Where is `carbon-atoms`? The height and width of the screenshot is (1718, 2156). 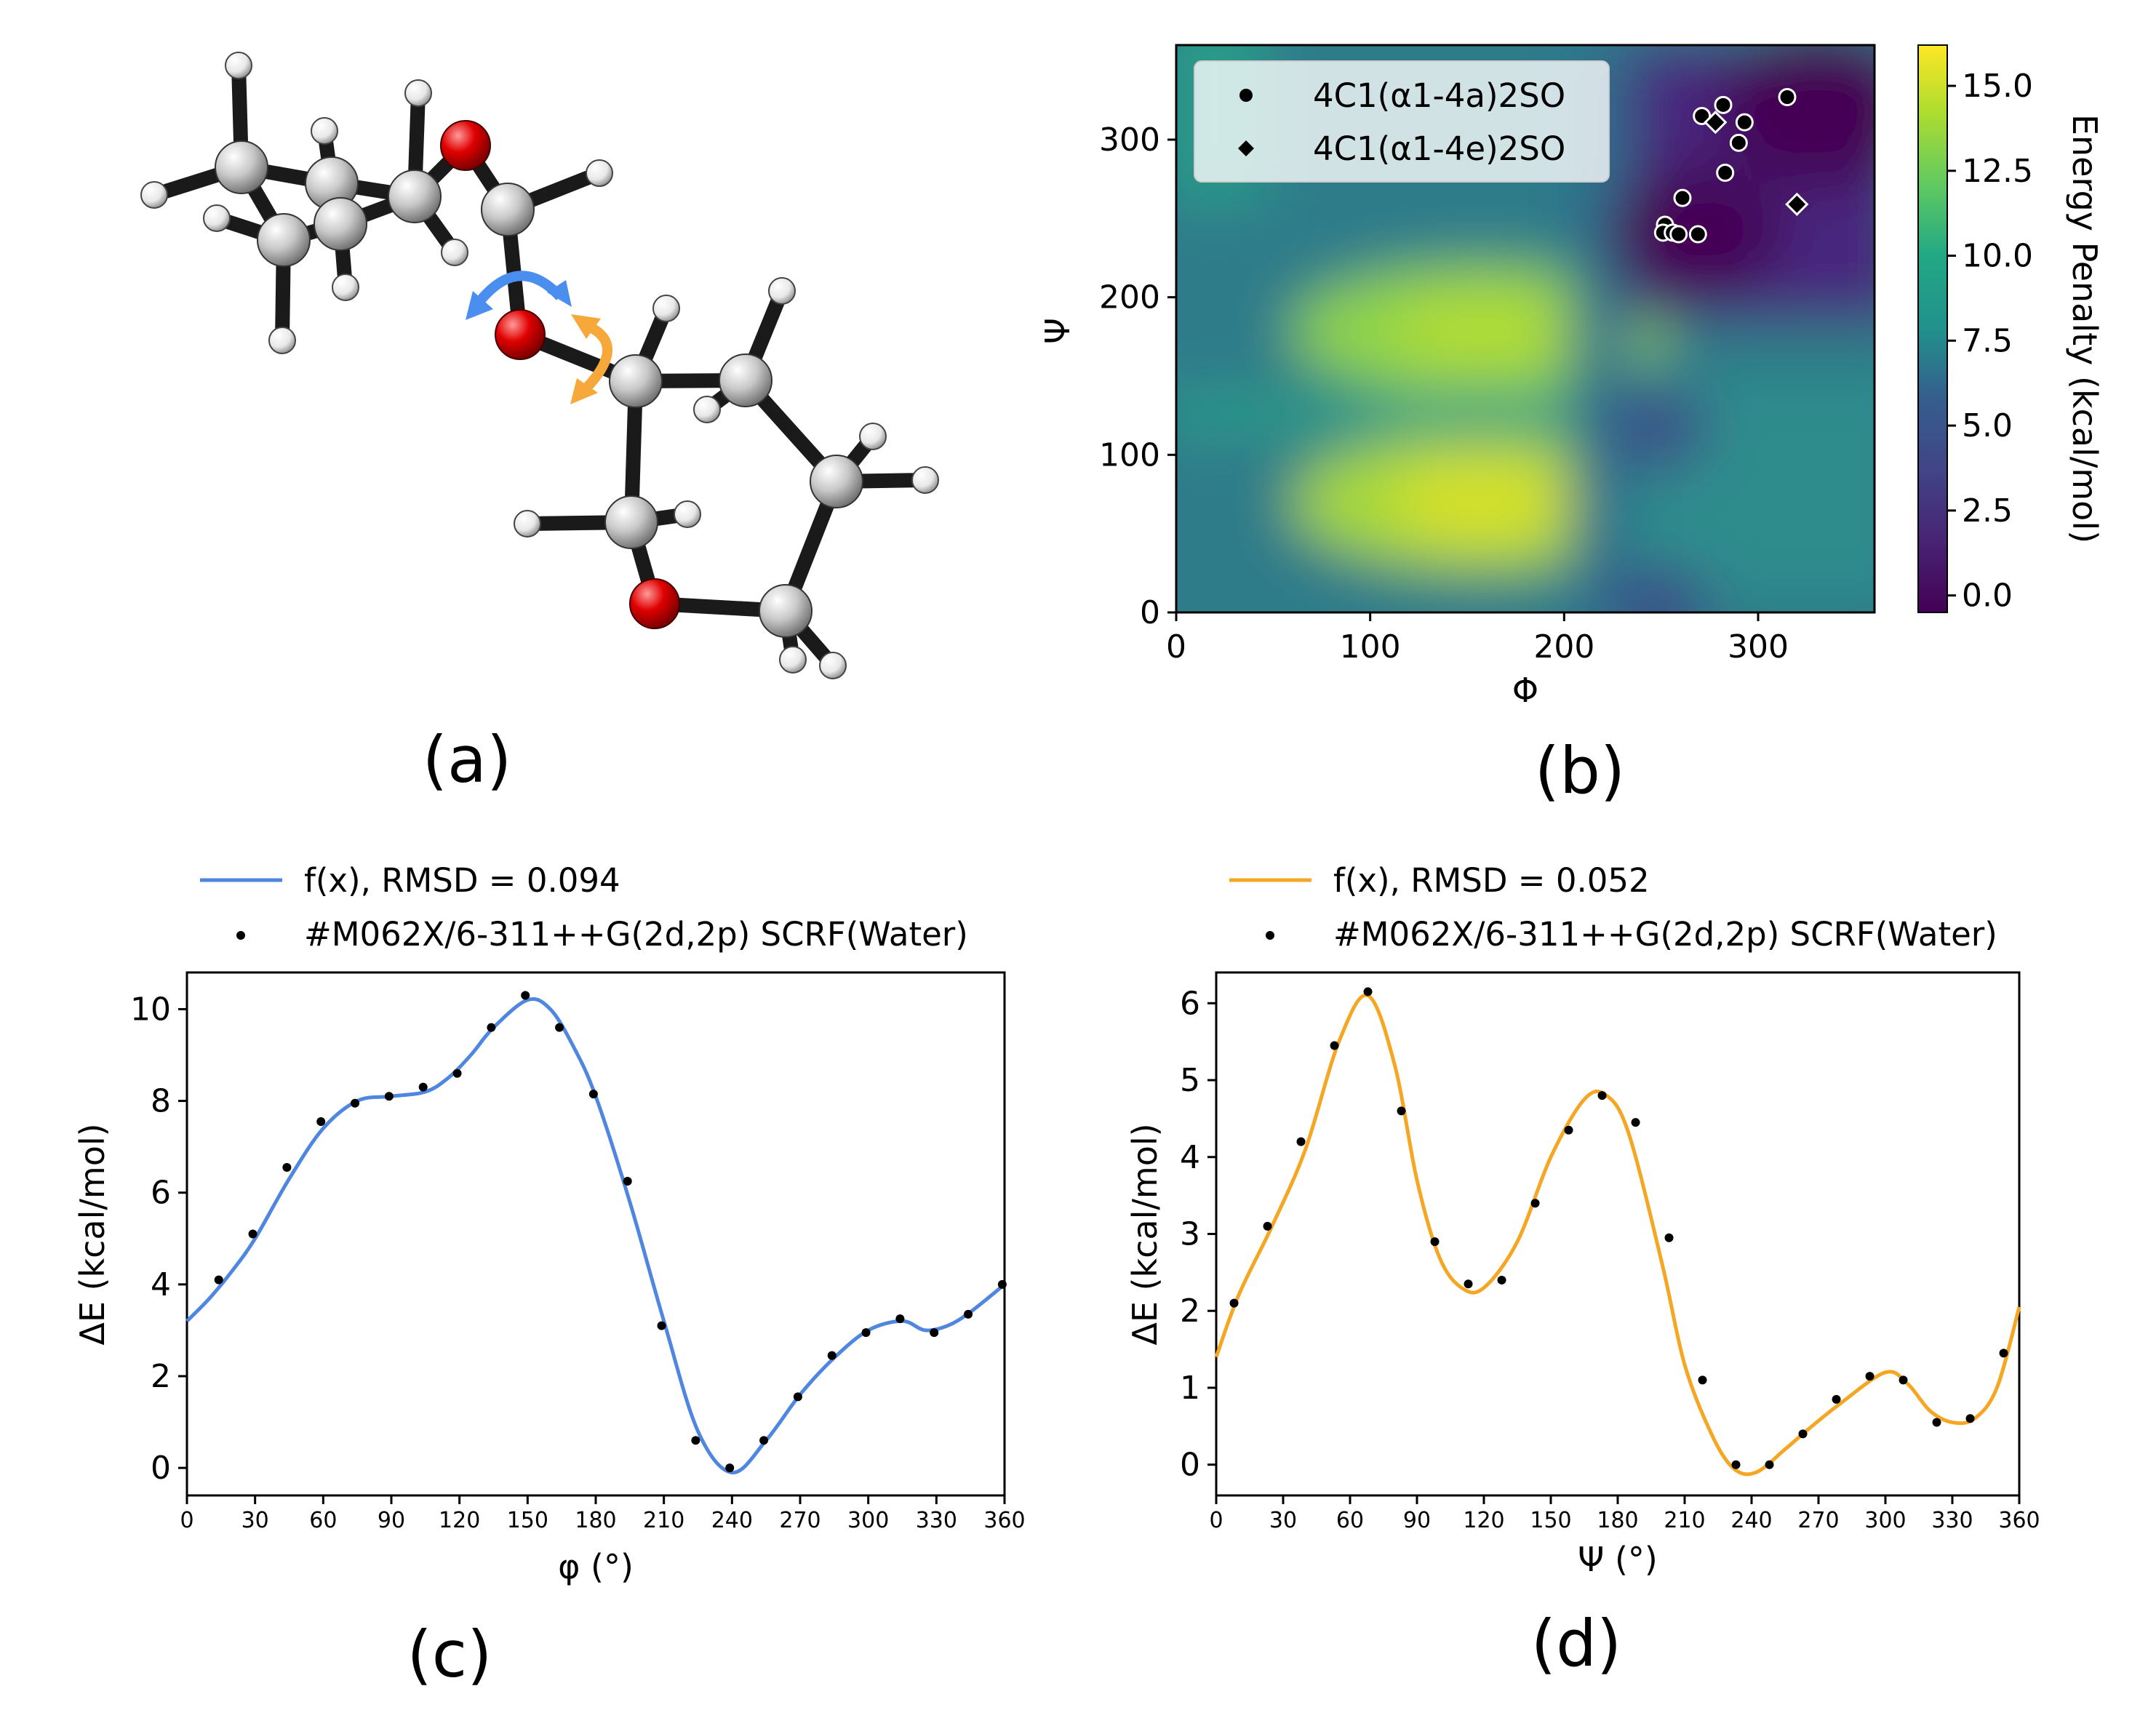 carbon-atoms is located at coordinates (539, 389).